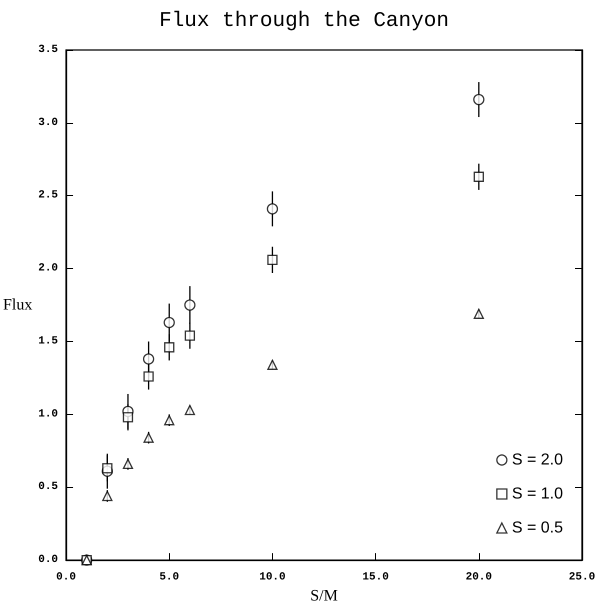  Describe the element at coordinates (48, 122) in the screenshot. I see `y-tick-label: 3.0` at that location.